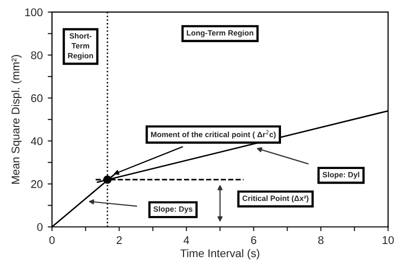  I want to click on x-tick-label: 10, so click(388, 240).